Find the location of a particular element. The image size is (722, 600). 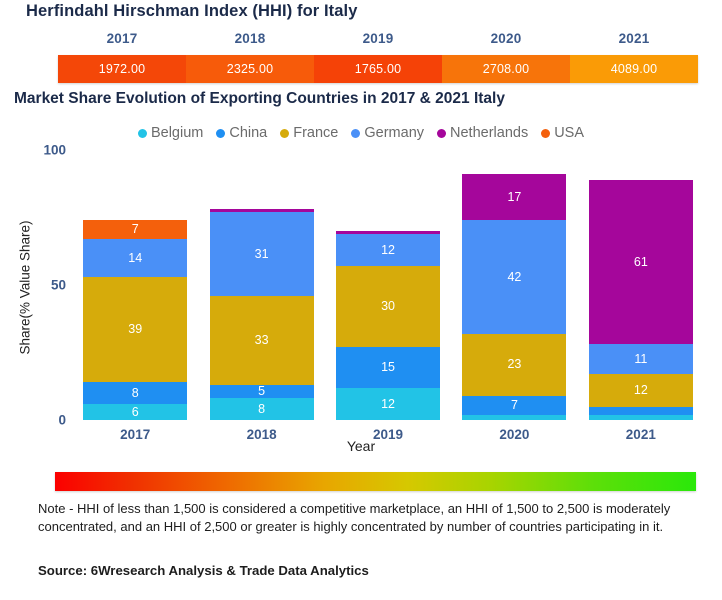

bar-column: 7 23 42 17 2020 is located at coordinates (514, 296).